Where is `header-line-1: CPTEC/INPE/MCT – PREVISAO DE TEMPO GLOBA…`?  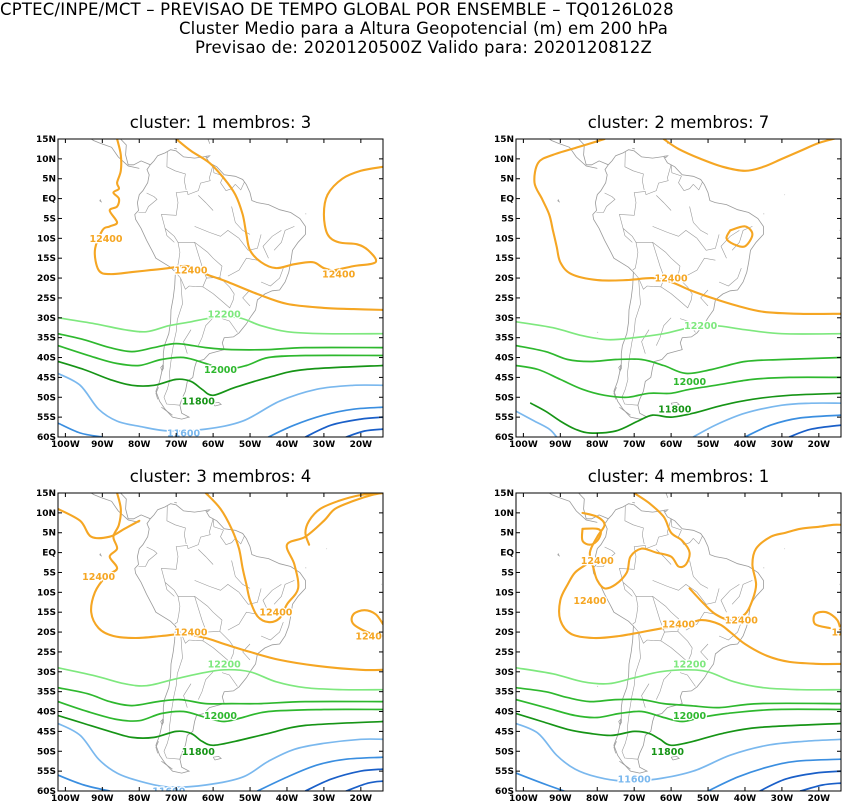
header-line-1: CPTEC/INPE/MCT – PREVISAO DE TEMPO GLOBA… is located at coordinates (423, 9).